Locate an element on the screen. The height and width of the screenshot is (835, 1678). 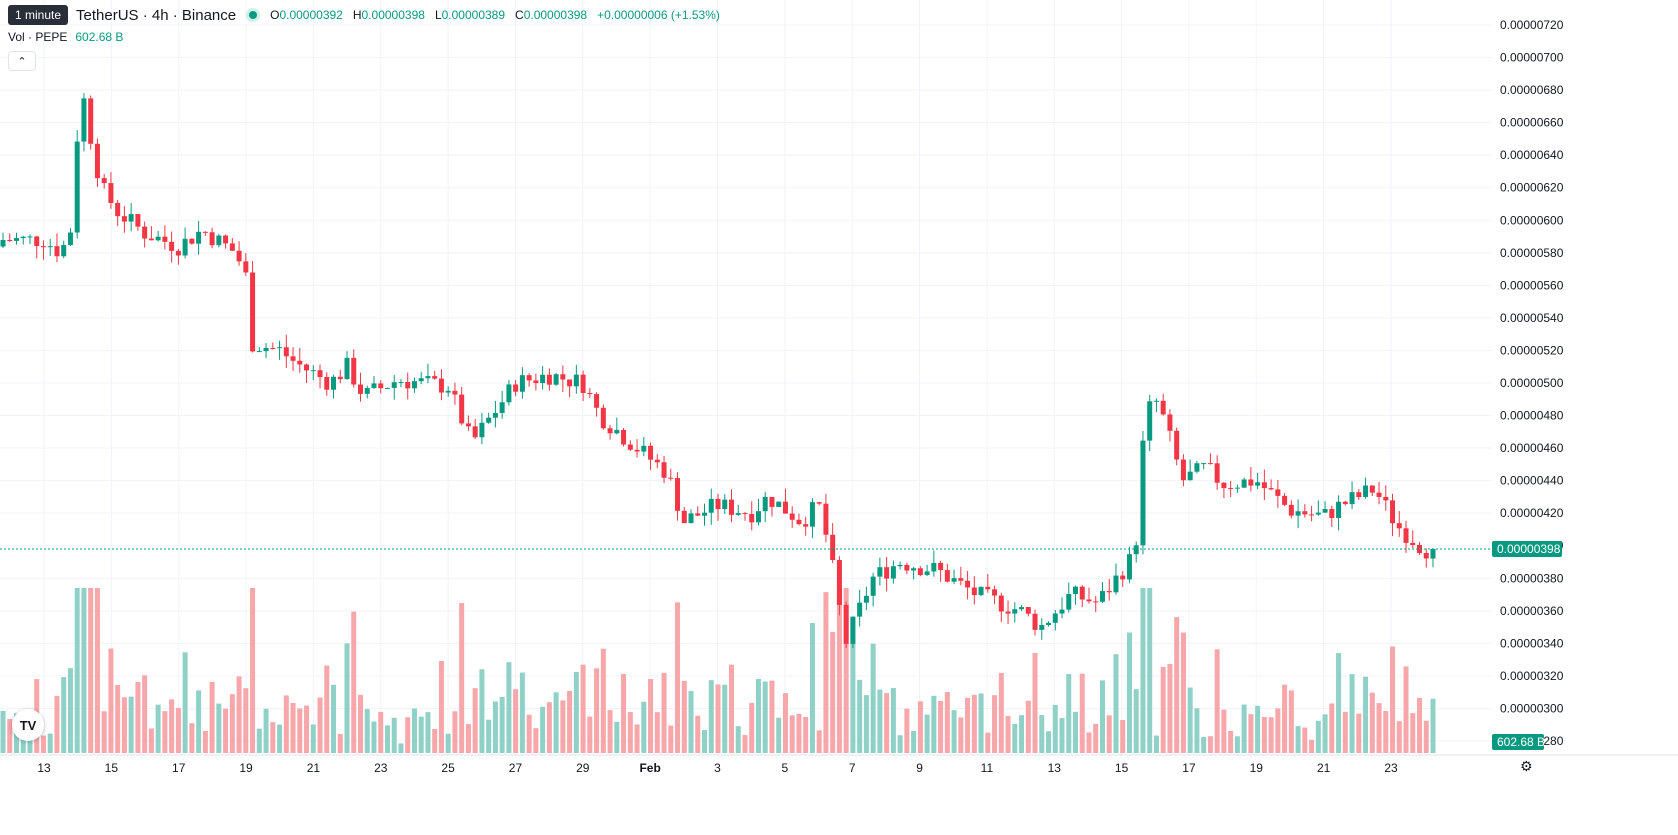
price-tick-label: 0.00000300 is located at coordinates (1532, 708).